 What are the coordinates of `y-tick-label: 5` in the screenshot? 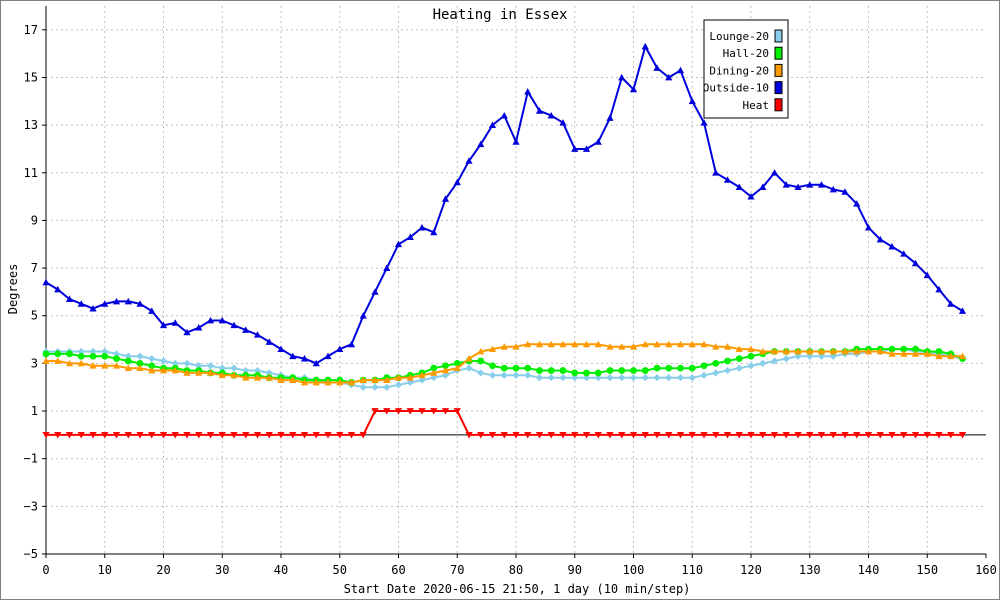 It's located at (34, 316).